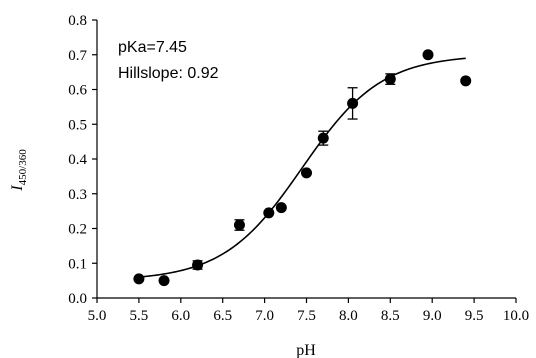 The image size is (536, 358). I want to click on x-tick-label: 9.5, so click(474, 316).